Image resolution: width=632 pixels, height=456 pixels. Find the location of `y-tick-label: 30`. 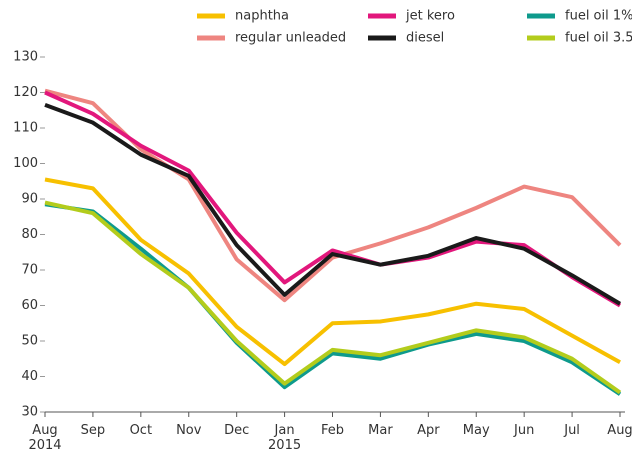

y-tick-label: 30 is located at coordinates (29, 412).